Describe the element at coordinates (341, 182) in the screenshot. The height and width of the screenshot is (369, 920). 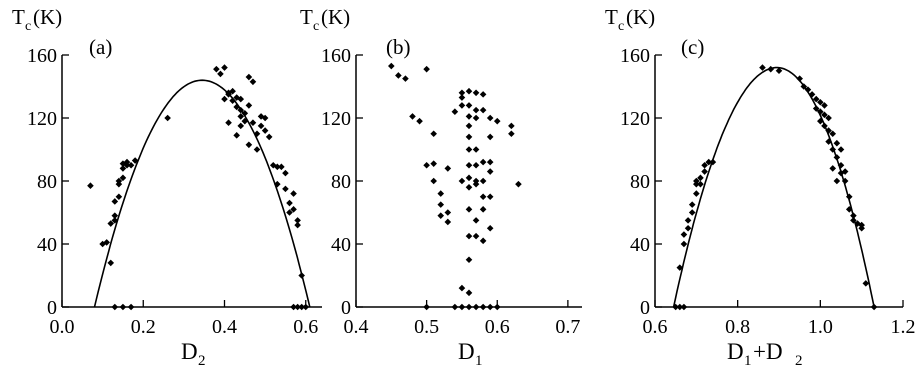
I see `y-tick-label: 80` at that location.